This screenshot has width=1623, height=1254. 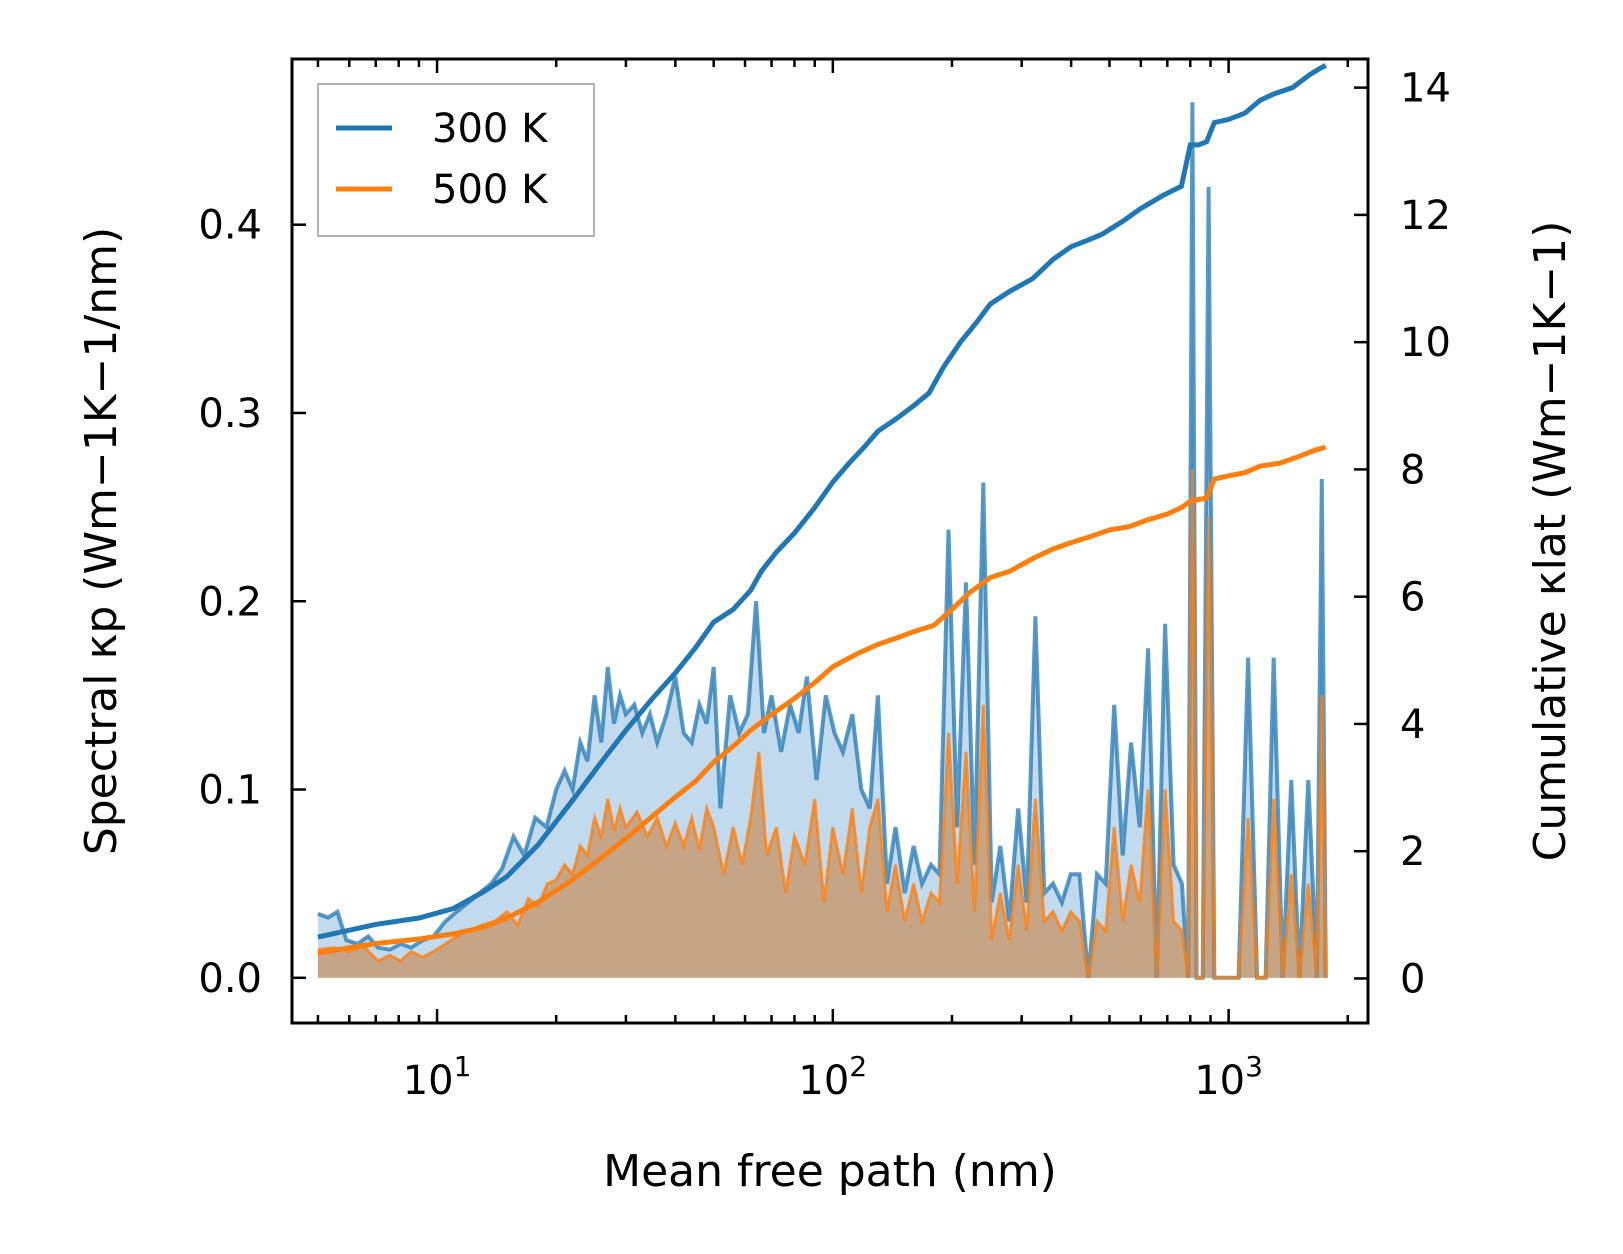 I want to click on y-right-tick-label: 4, so click(x=1412, y=725).